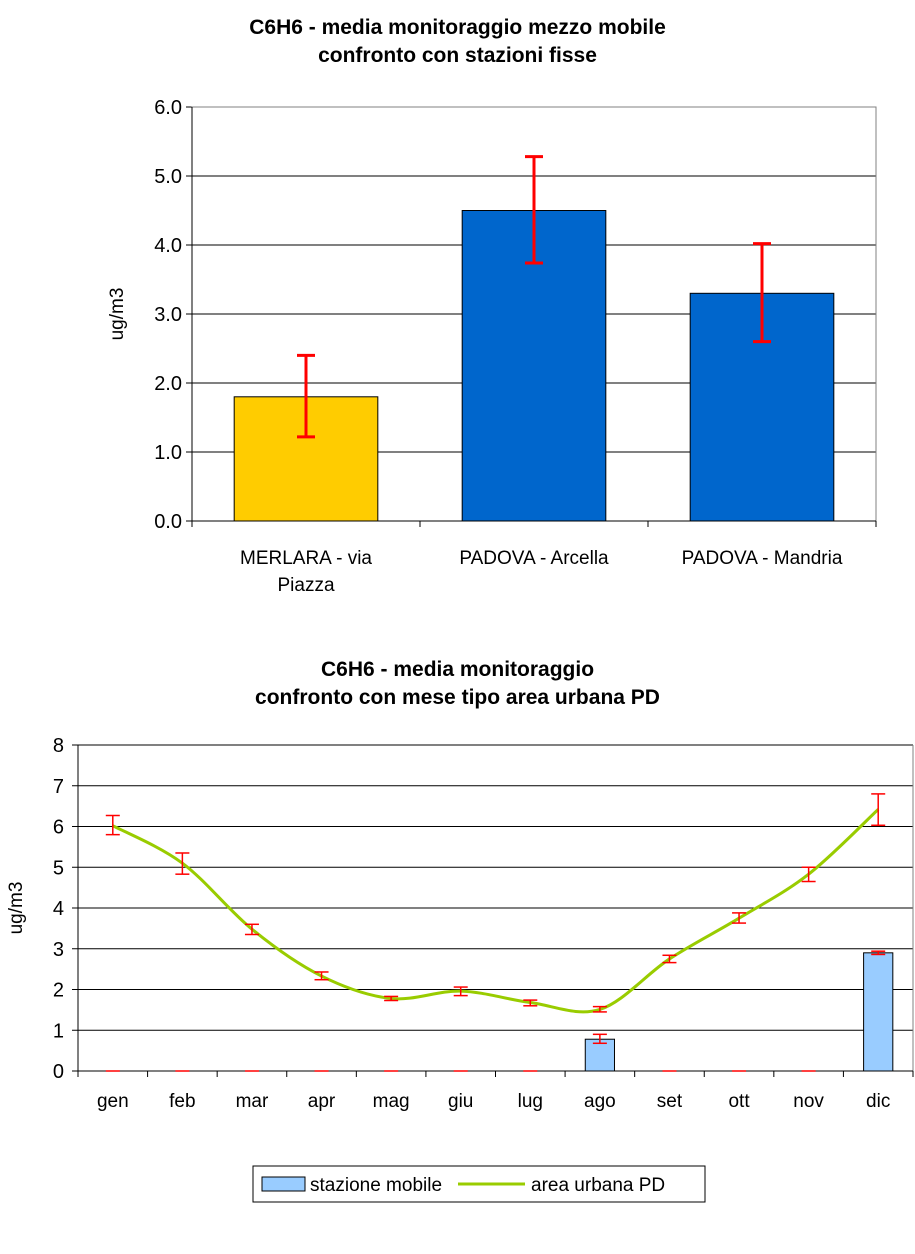 The height and width of the screenshot is (1254, 915). Describe the element at coordinates (168, 177) in the screenshot. I see `y-tick-label: 5.0` at that location.